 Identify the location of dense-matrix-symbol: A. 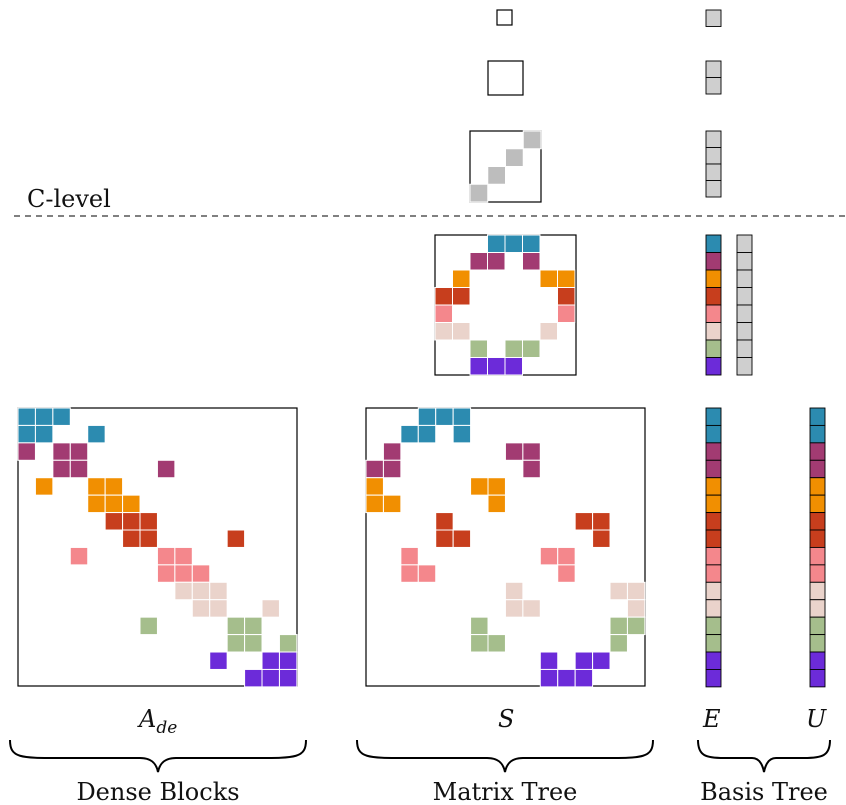
(146, 719).